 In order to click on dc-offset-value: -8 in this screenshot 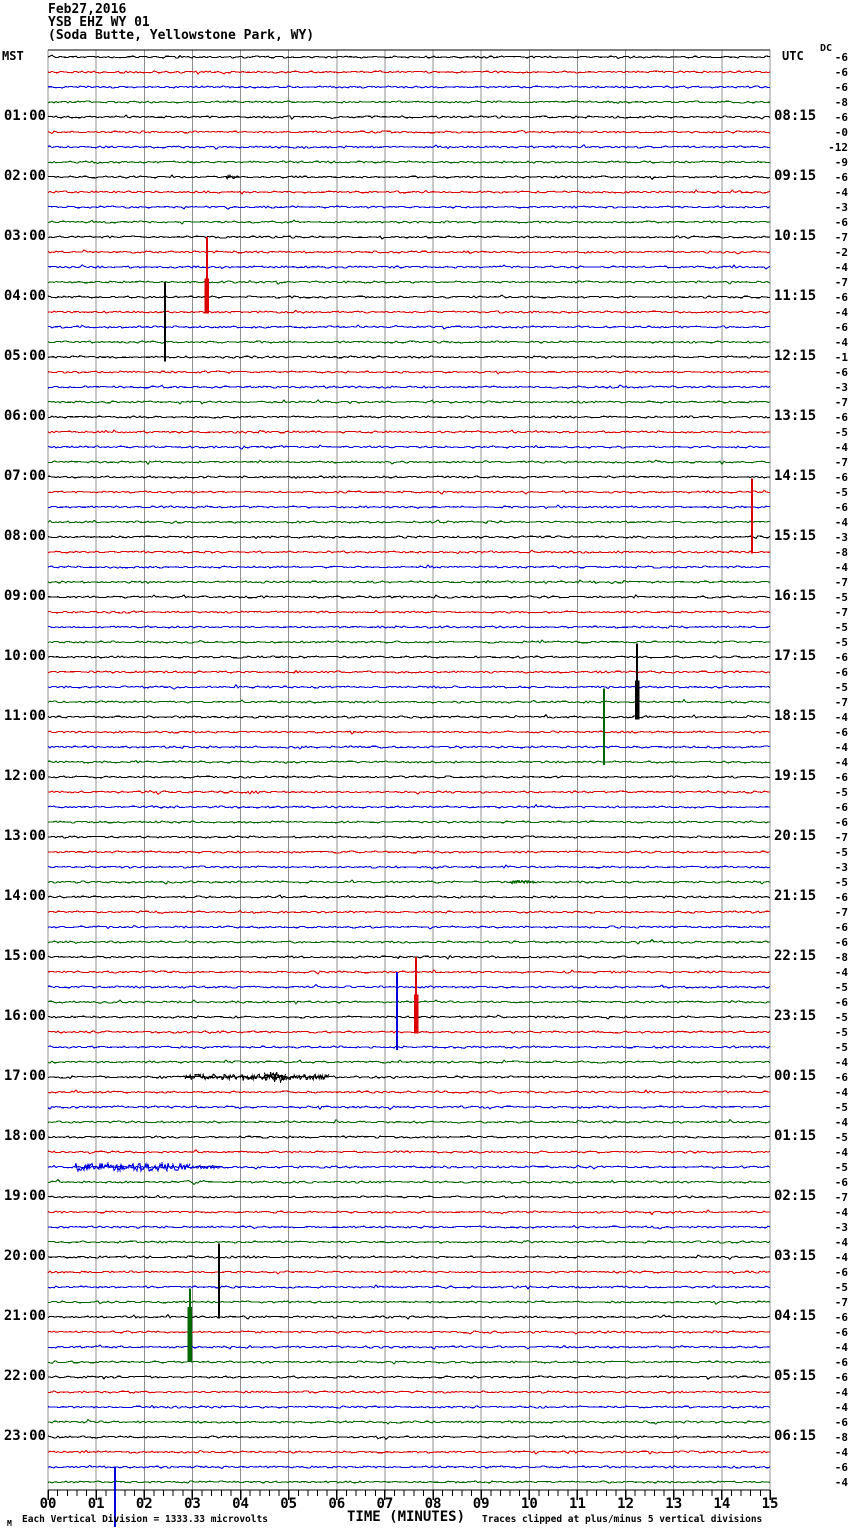, I will do `click(841, 552)`.